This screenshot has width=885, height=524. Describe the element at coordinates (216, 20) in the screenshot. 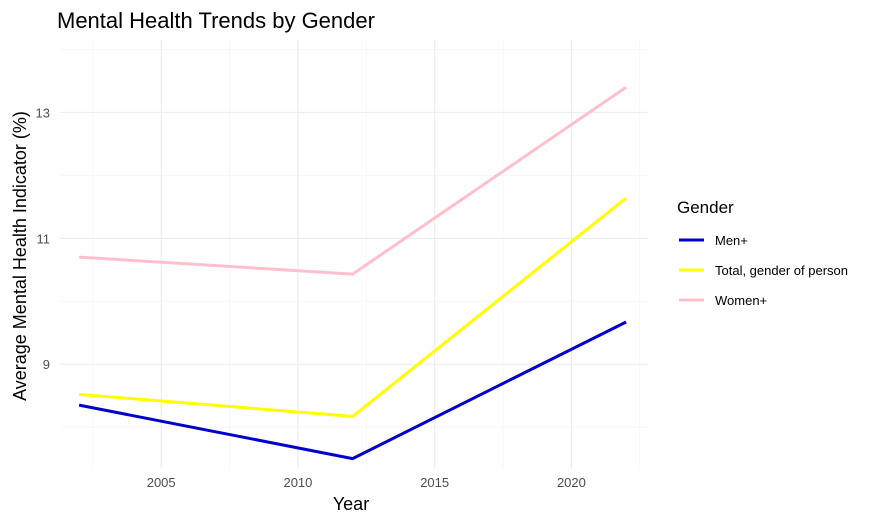

I see `chart-title: Mental Health Trends by Gender` at that location.